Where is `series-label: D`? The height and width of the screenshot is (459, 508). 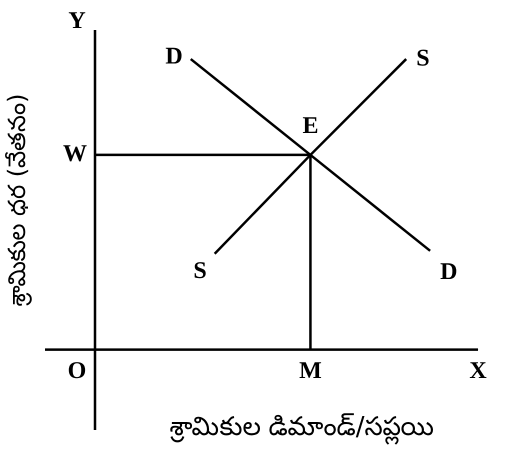 series-label: D is located at coordinates (174, 56).